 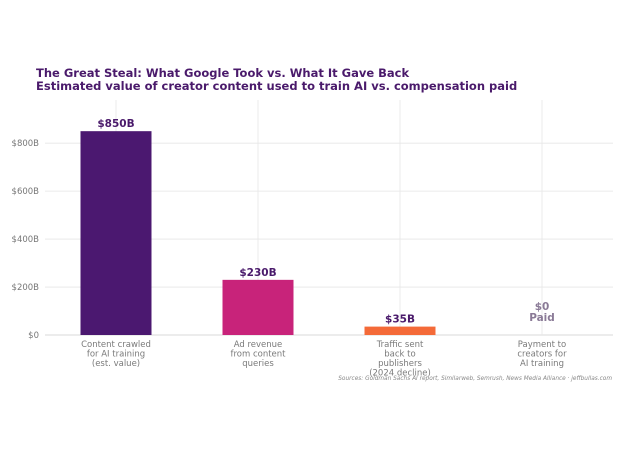 What do you see at coordinates (258, 345) in the screenshot?
I see `x-tick-label: Ad revenue` at bounding box center [258, 345].